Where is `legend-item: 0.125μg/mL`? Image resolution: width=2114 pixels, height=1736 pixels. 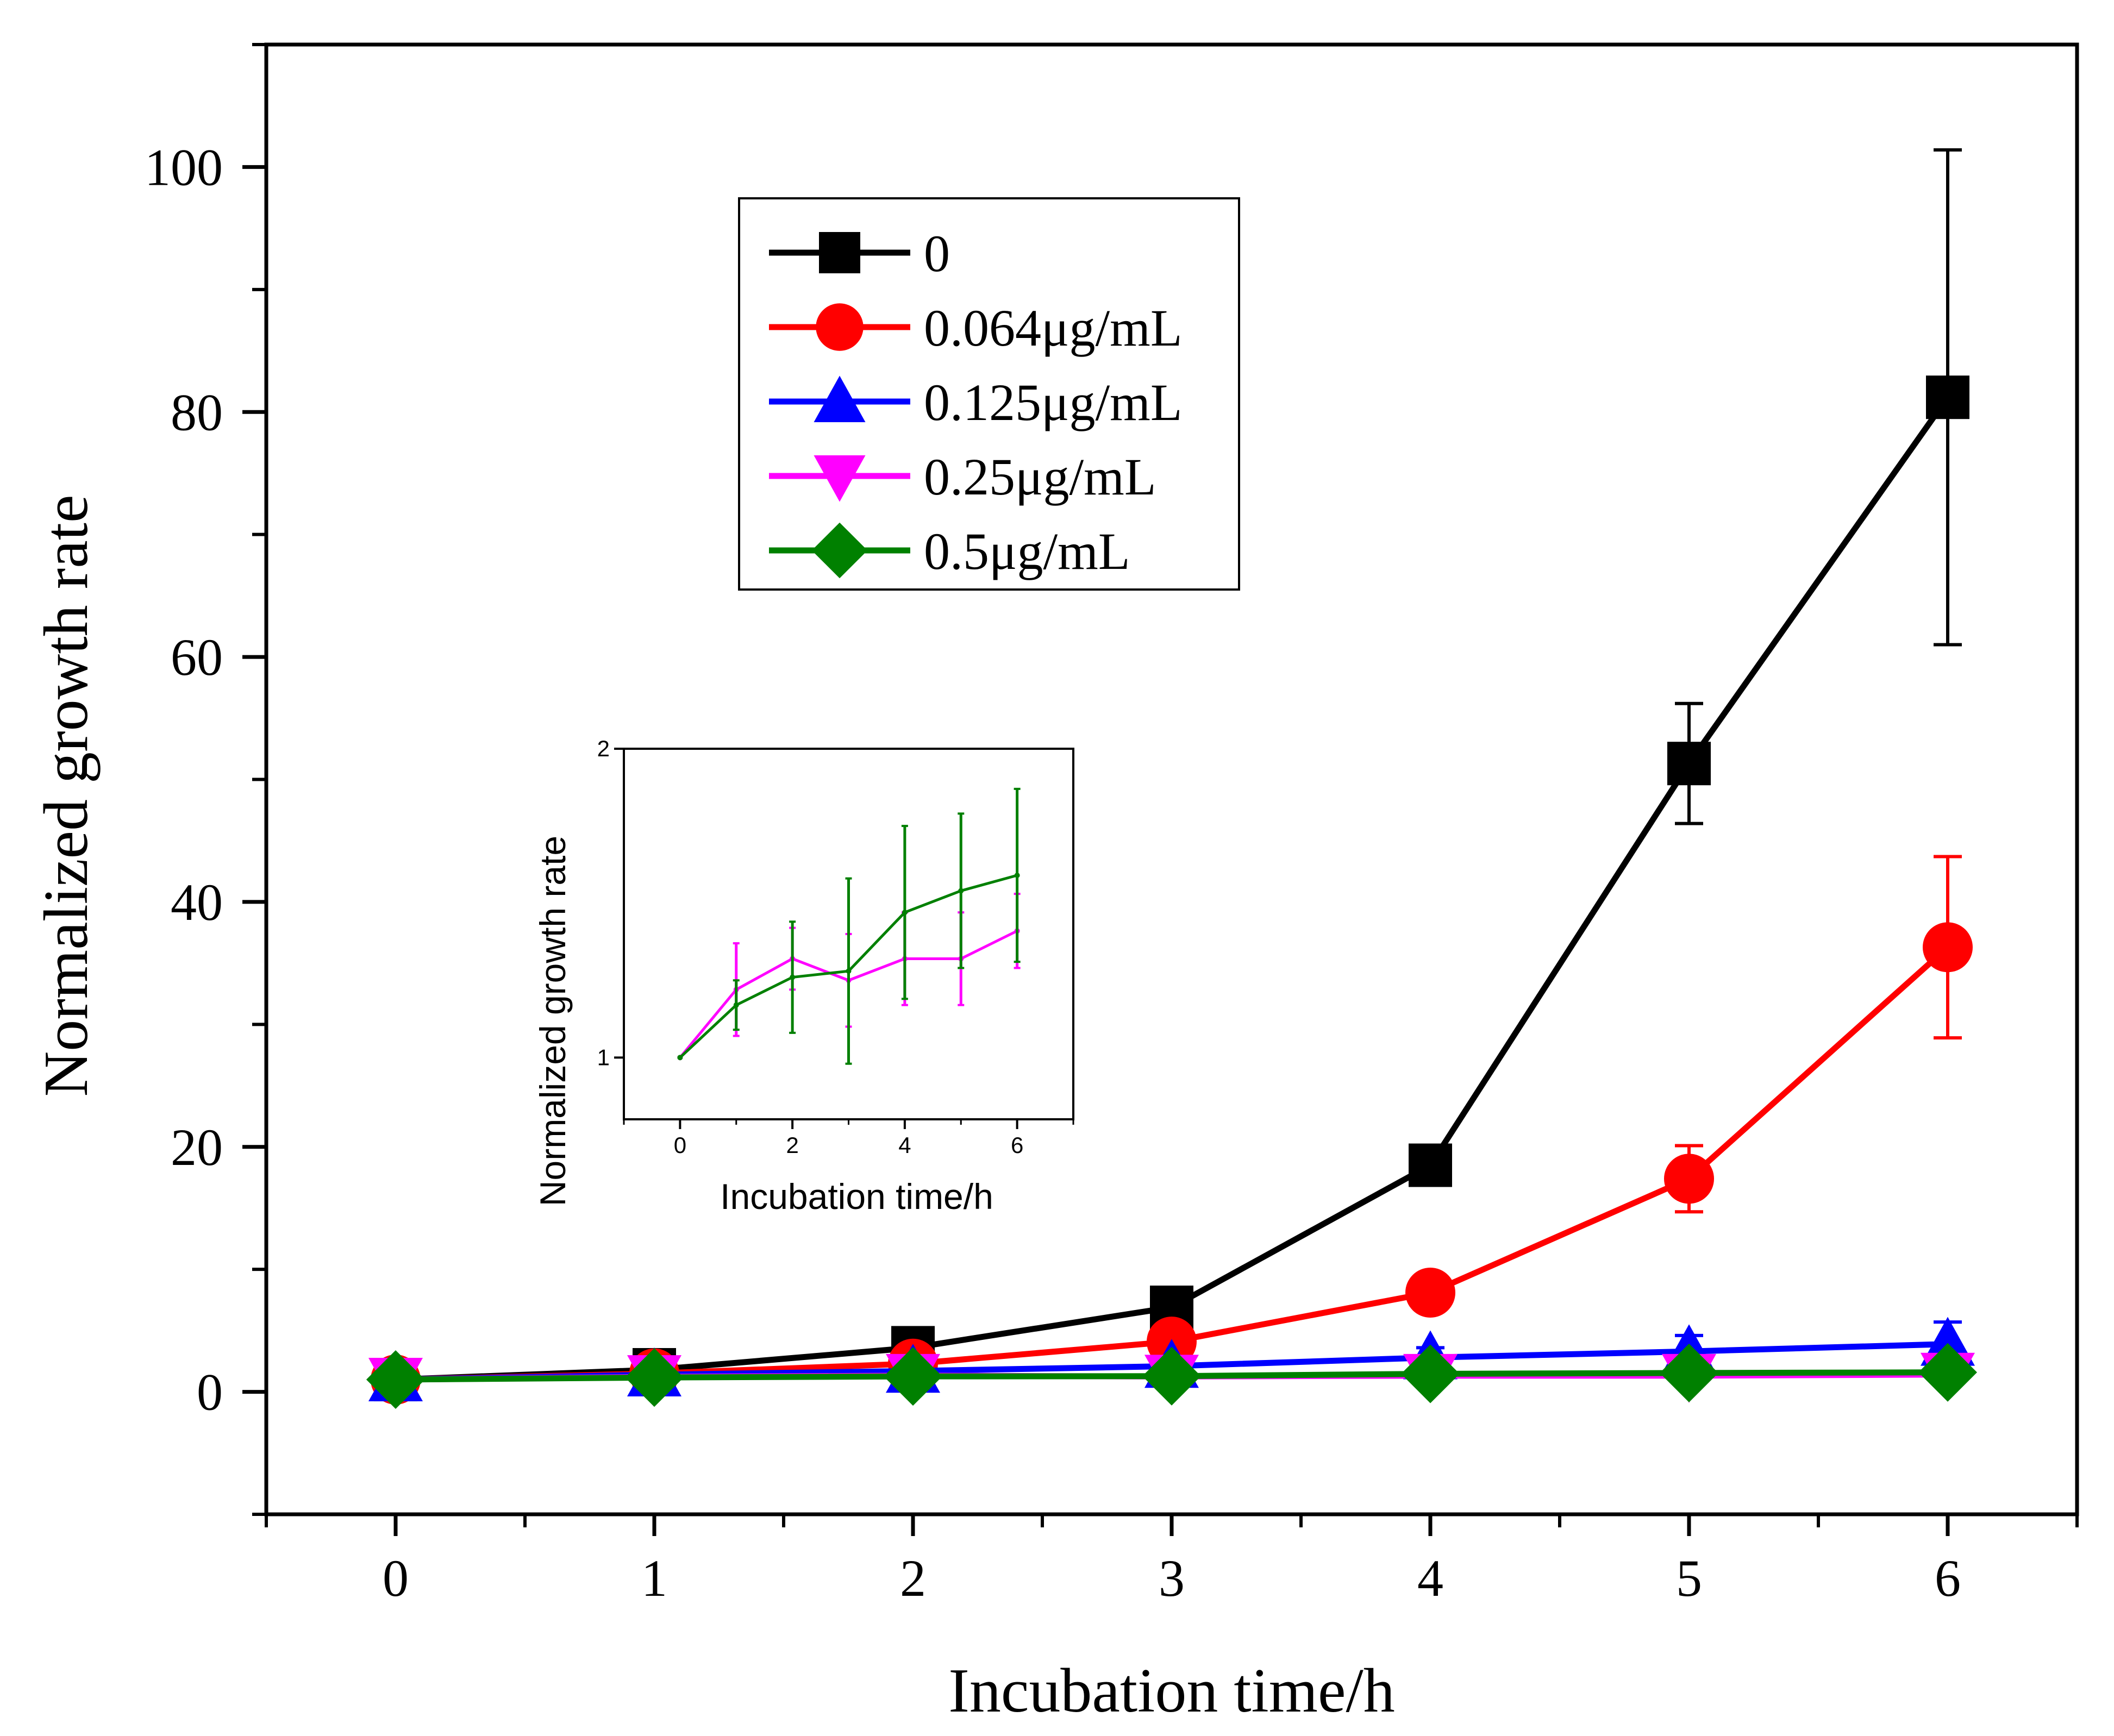
legend-item: 0.125μg/mL is located at coordinates (975, 402).